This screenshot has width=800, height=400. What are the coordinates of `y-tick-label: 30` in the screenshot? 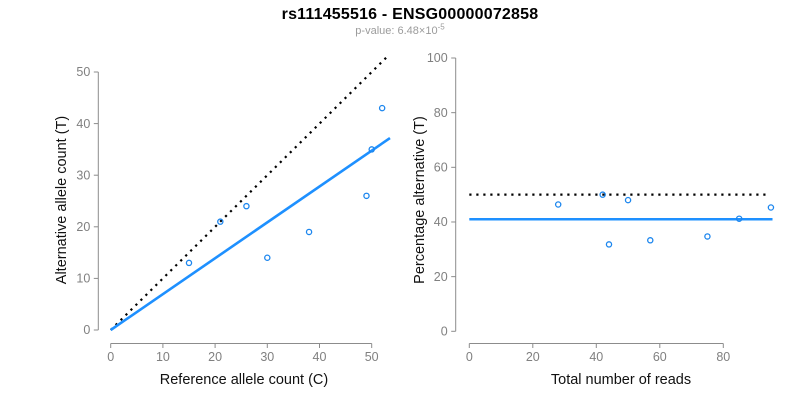 It's located at (83, 175).